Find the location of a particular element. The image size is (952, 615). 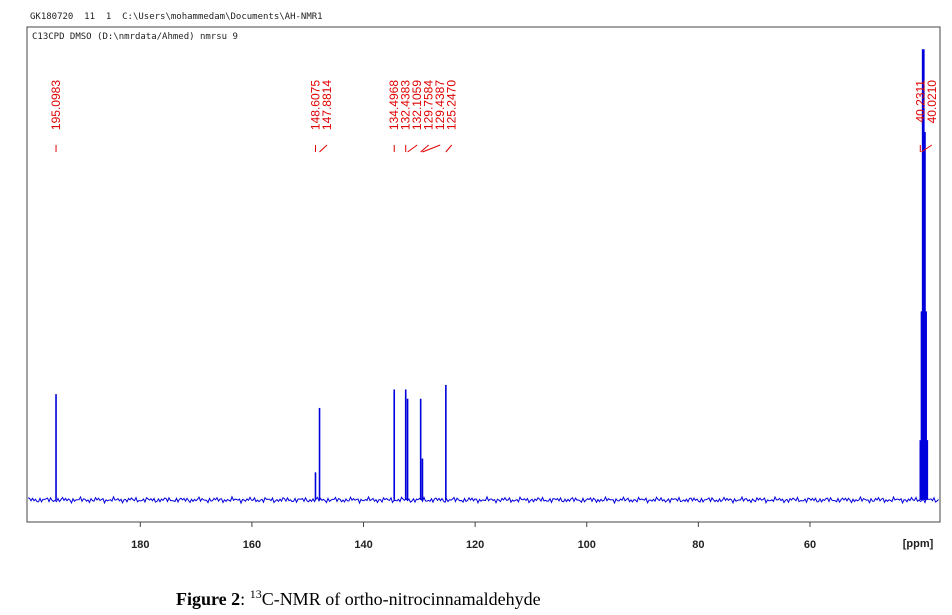

peak-label: 125.2470 is located at coordinates (452, 105).